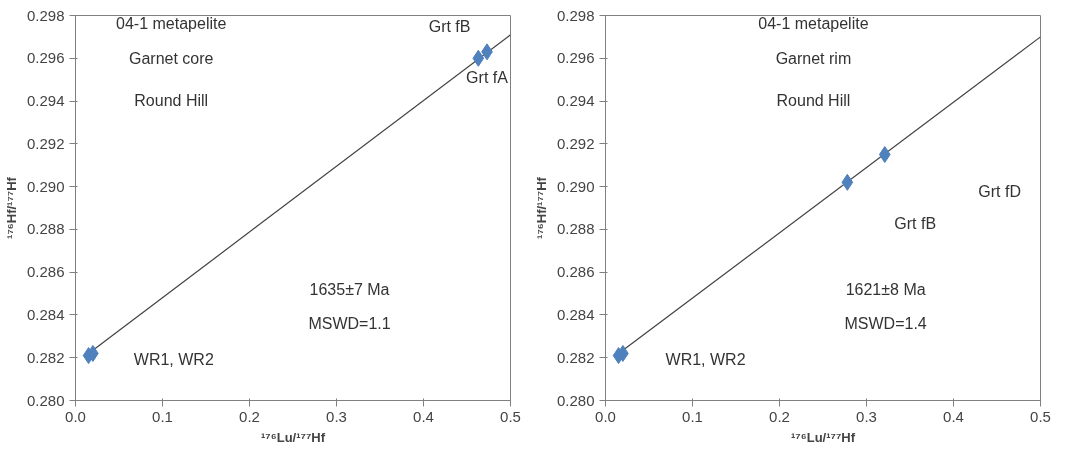  I want to click on annotation: Garnet core, so click(171, 58).